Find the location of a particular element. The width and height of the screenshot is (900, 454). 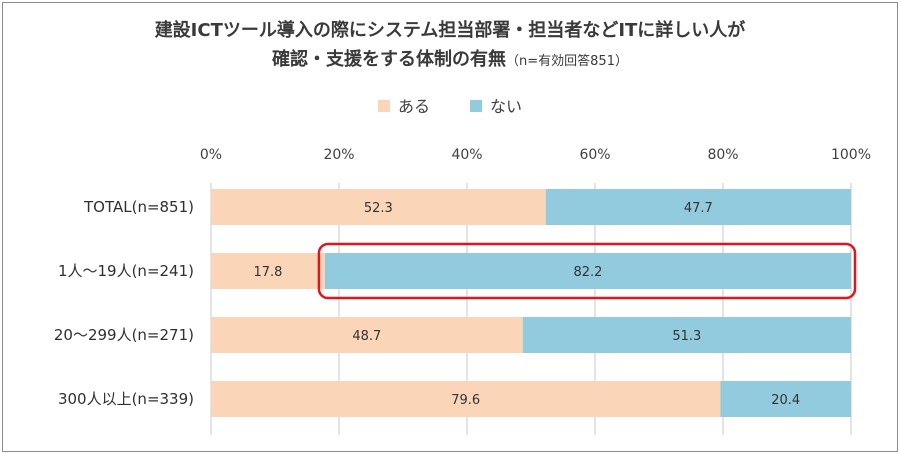

x-tick-label: 100% is located at coordinates (851, 155).